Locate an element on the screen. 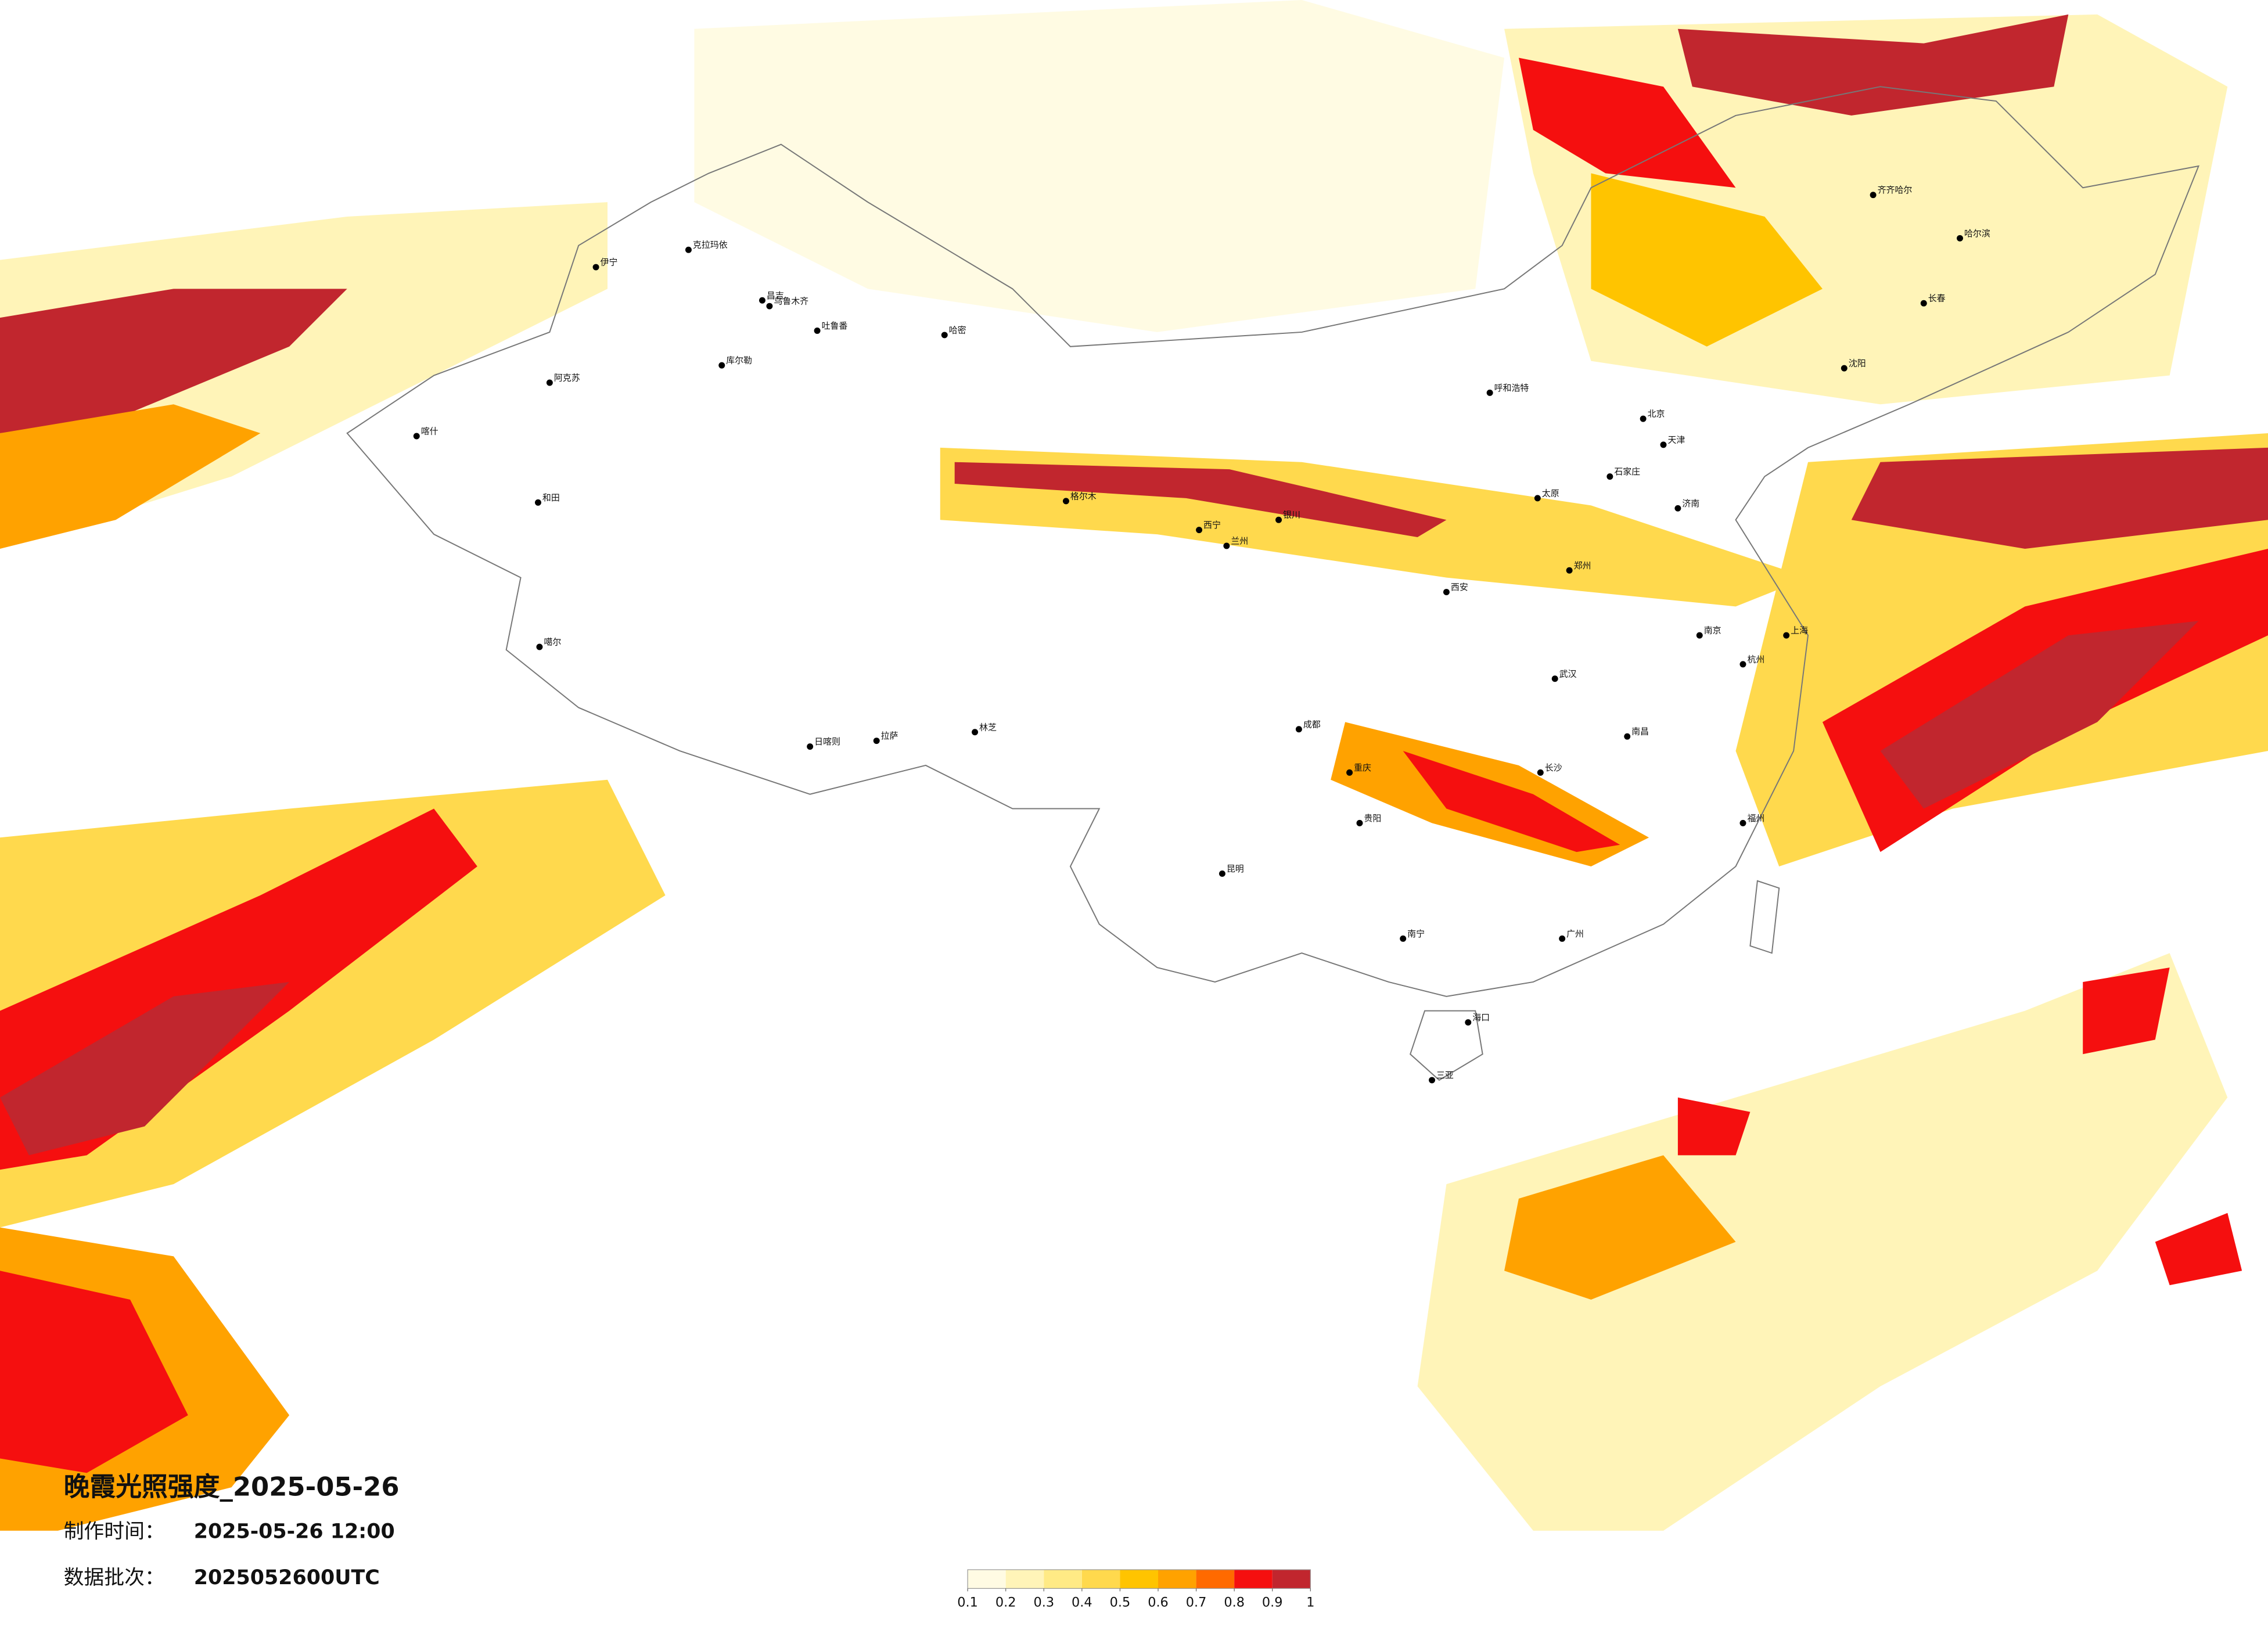 Image resolution: width=2268 pixels, height=1626 pixels. city-label: 南昌 is located at coordinates (1640, 731).